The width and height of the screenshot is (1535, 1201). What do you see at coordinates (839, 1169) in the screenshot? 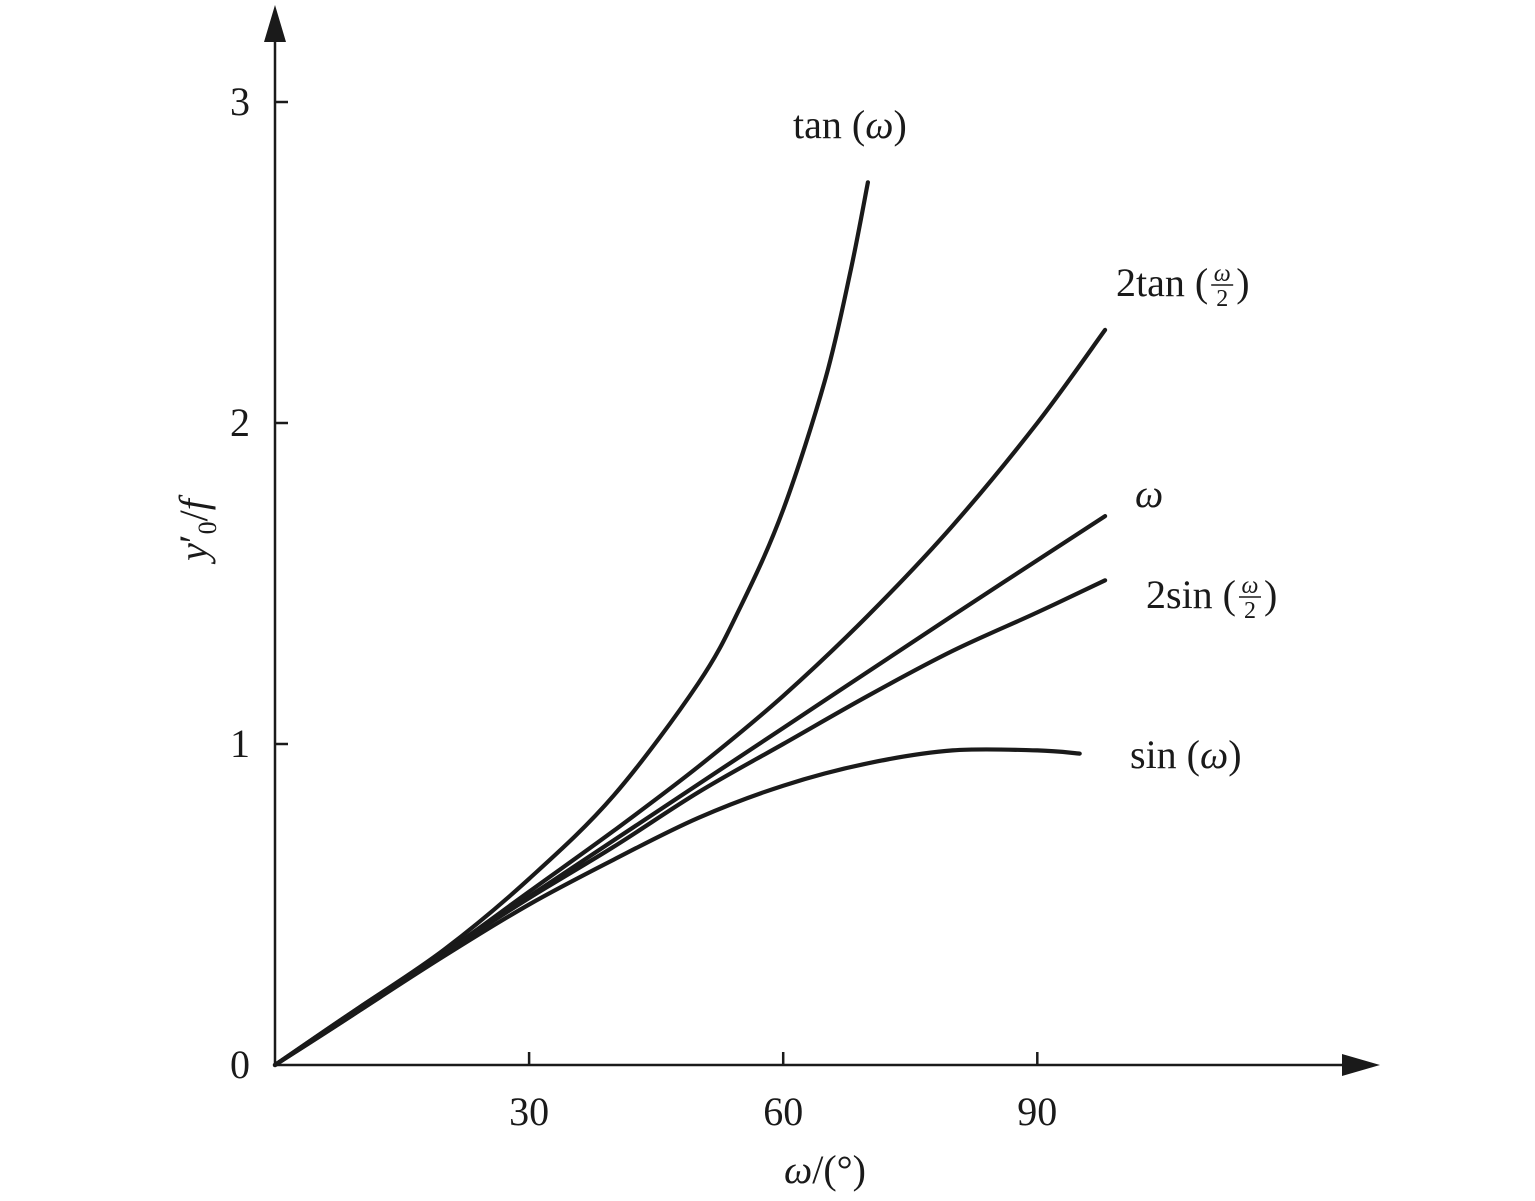
I see `x-axis-title-rest: /(°)` at bounding box center [839, 1169].